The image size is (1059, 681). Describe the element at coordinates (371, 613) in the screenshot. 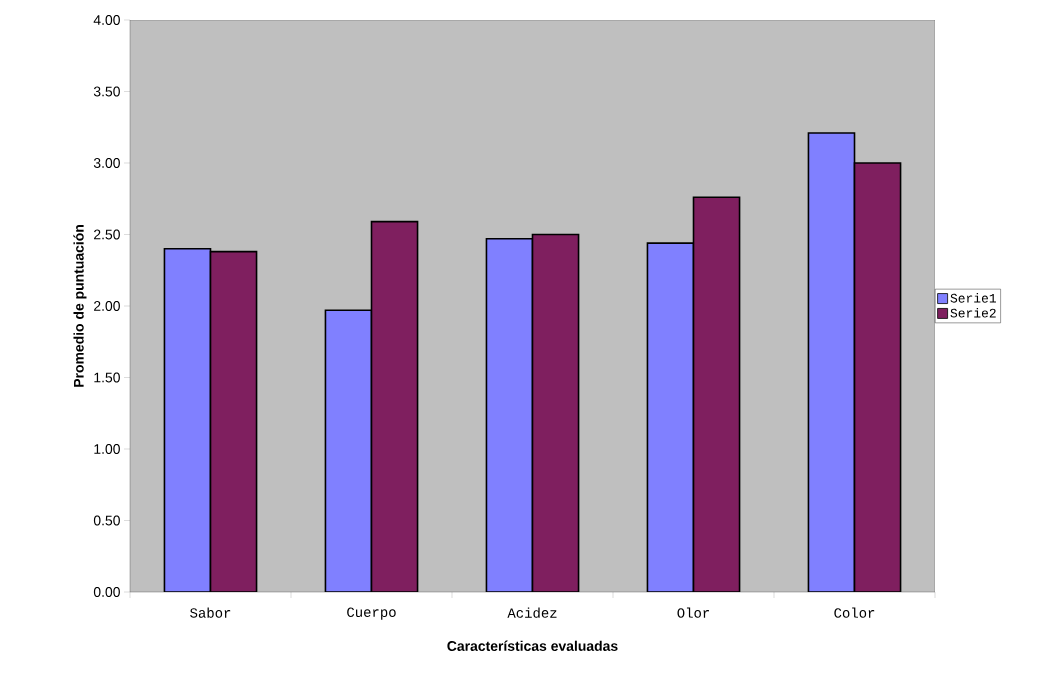

I see `x-tick-label: Cuerpo` at that location.